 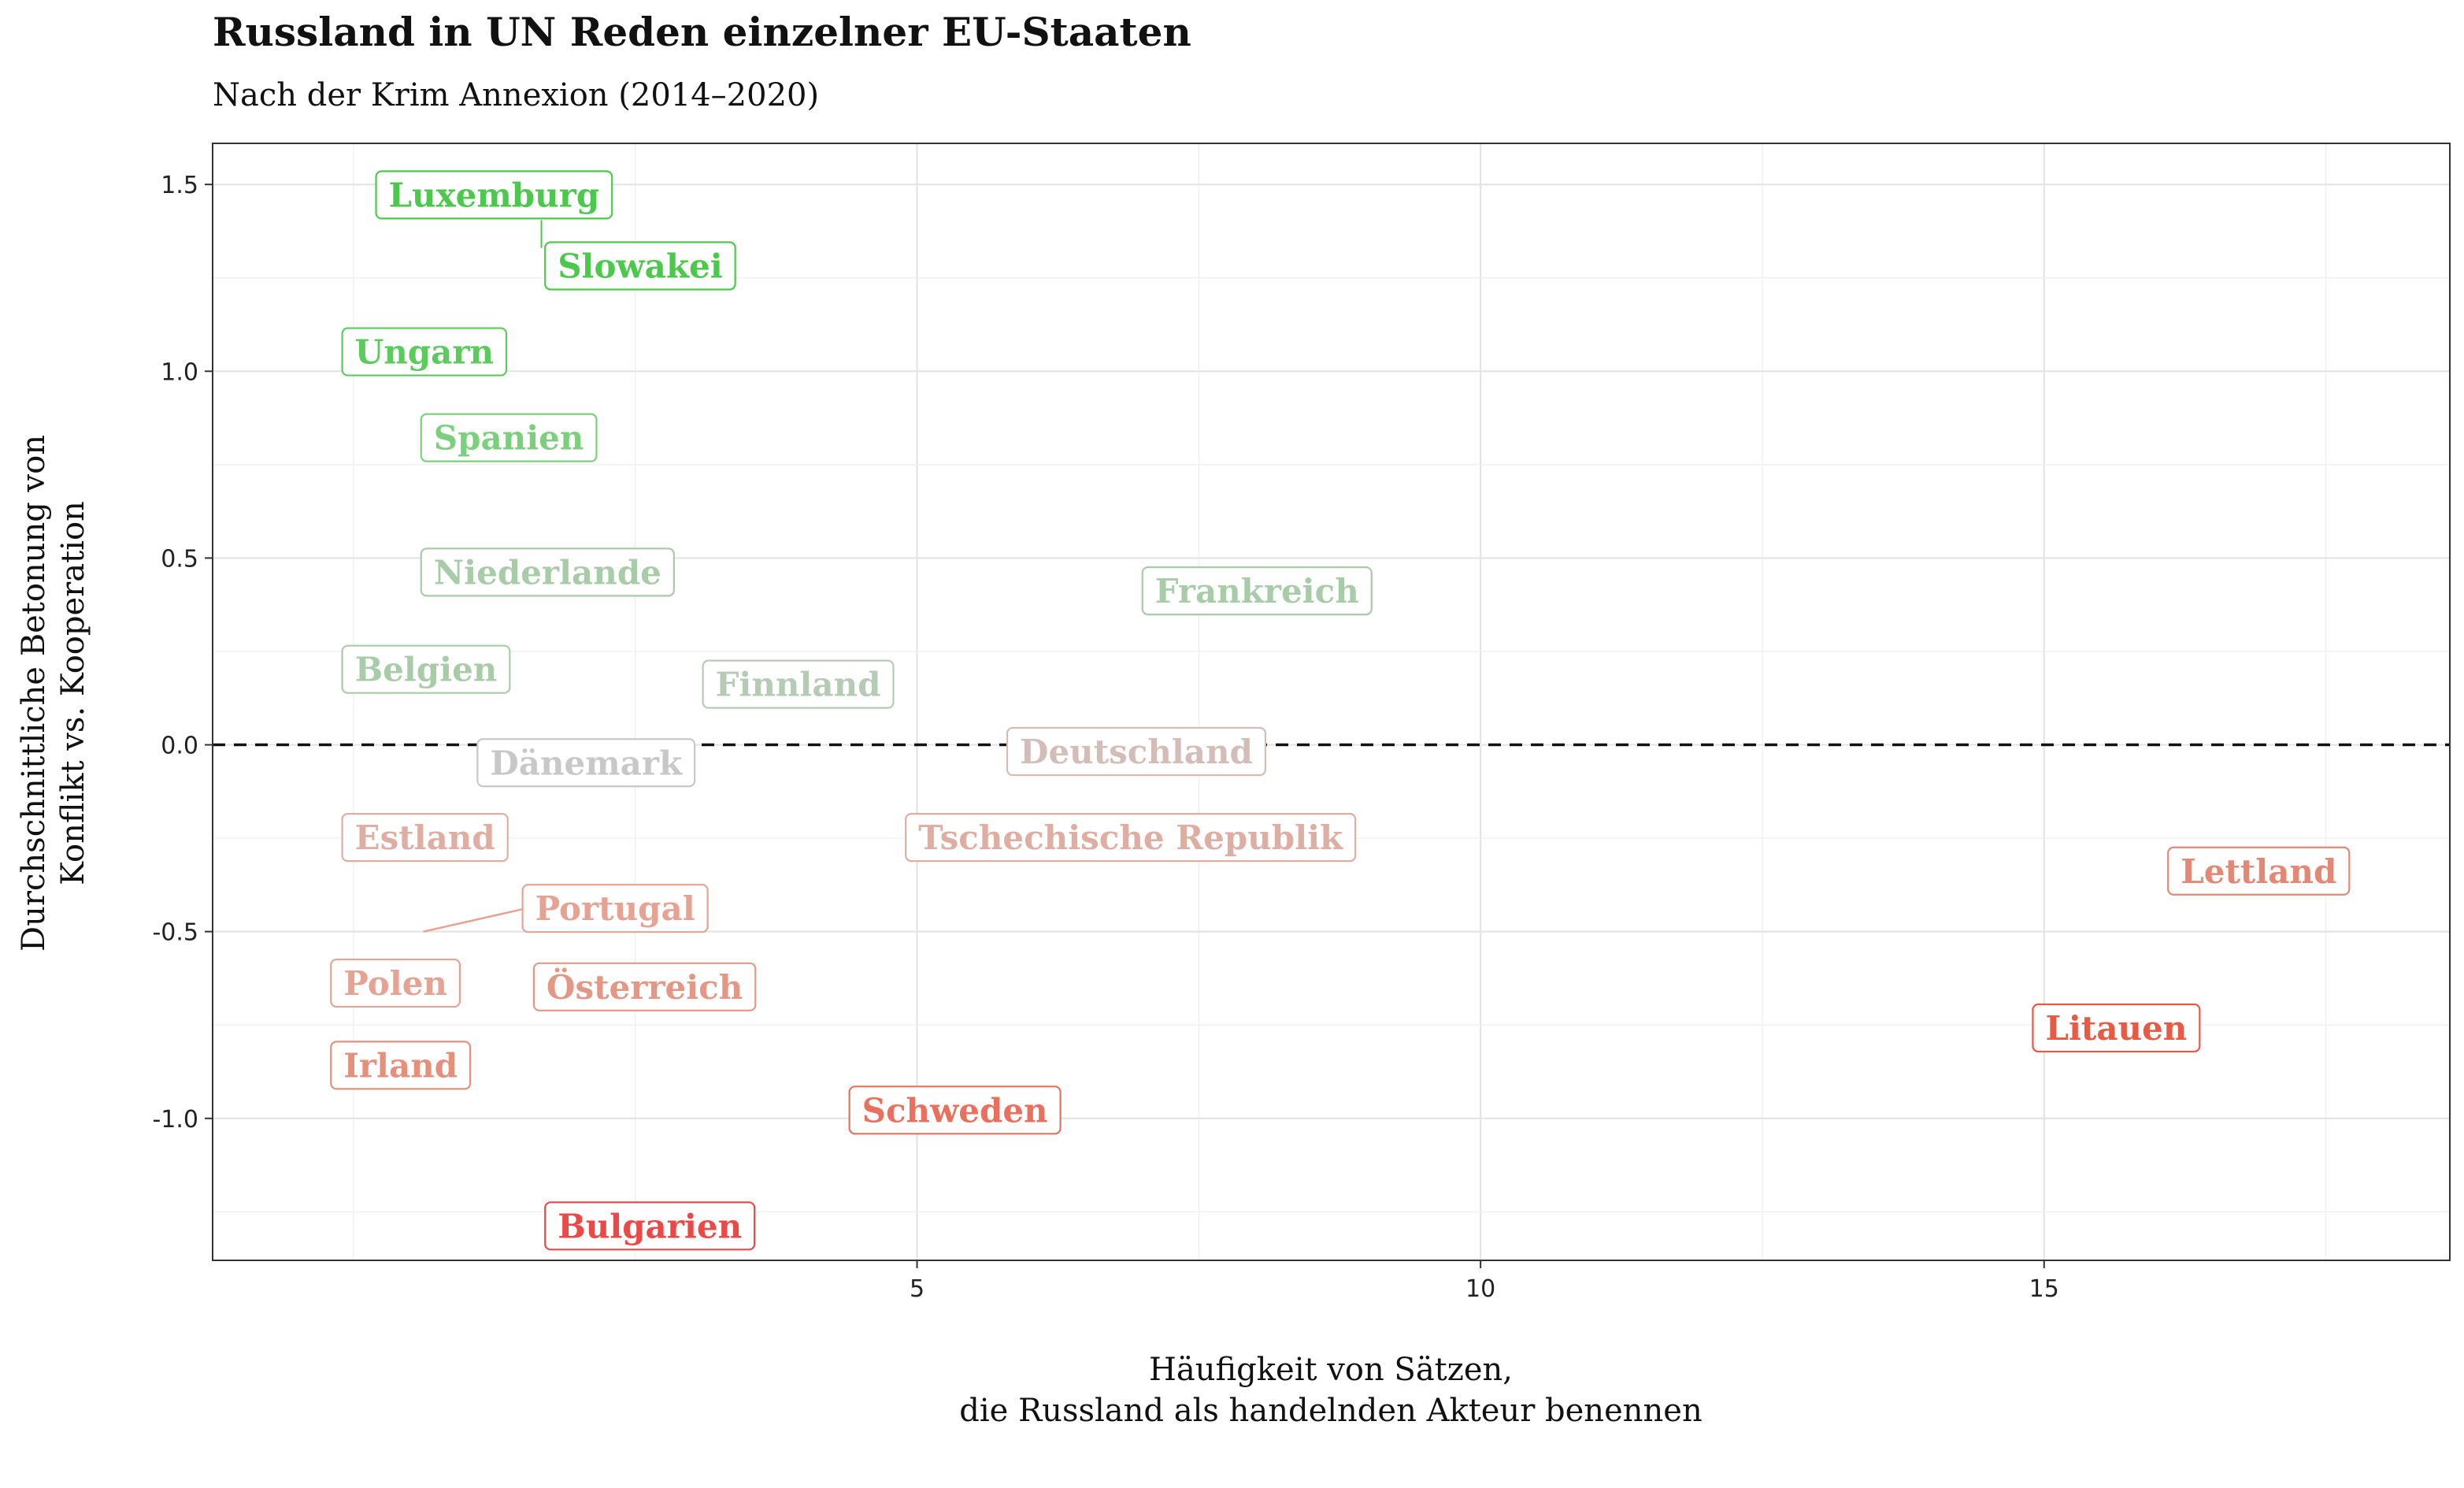 What do you see at coordinates (34, 694) in the screenshot?
I see `y-axis-title-line-1: Durchschnittliche Betonung von` at bounding box center [34, 694].